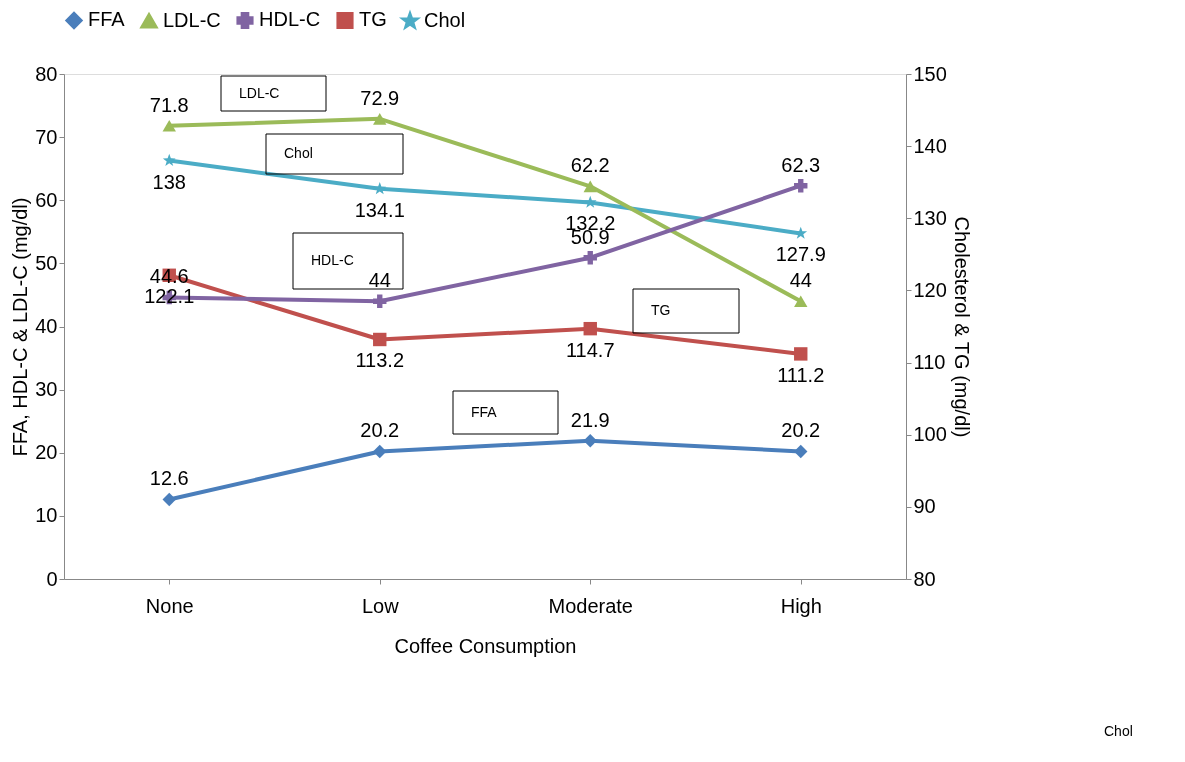  What do you see at coordinates (169, 605) in the screenshot?
I see `x-tick-label: None` at bounding box center [169, 605].